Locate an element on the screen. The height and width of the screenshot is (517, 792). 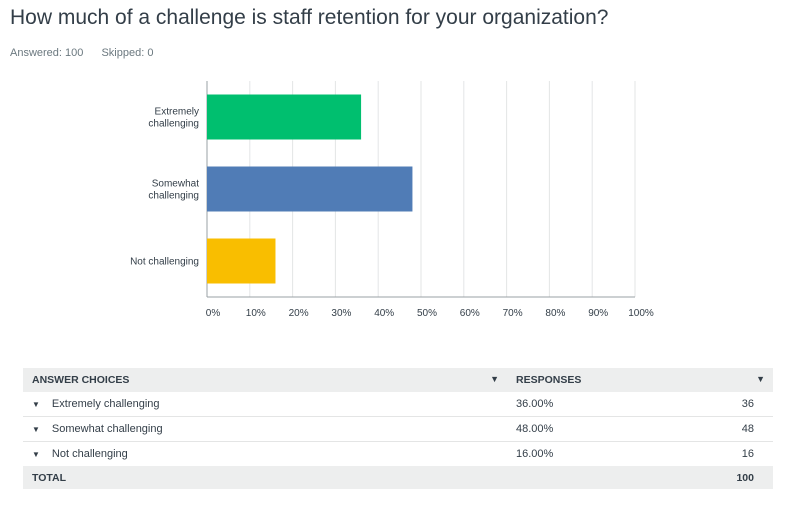
answer-choice-cell: ▼ Somewhat challenging is located at coordinates (265, 429).